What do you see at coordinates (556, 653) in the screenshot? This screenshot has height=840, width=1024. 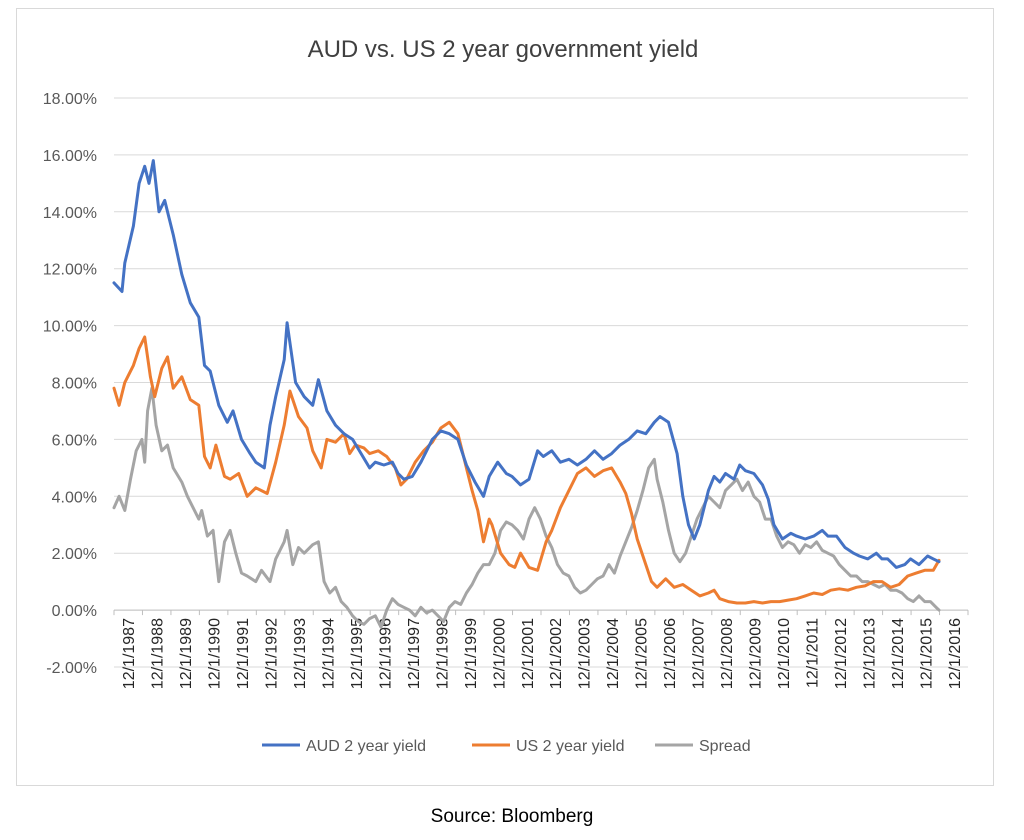 I see `x-tick-label: 12/1/2002` at bounding box center [556, 653].